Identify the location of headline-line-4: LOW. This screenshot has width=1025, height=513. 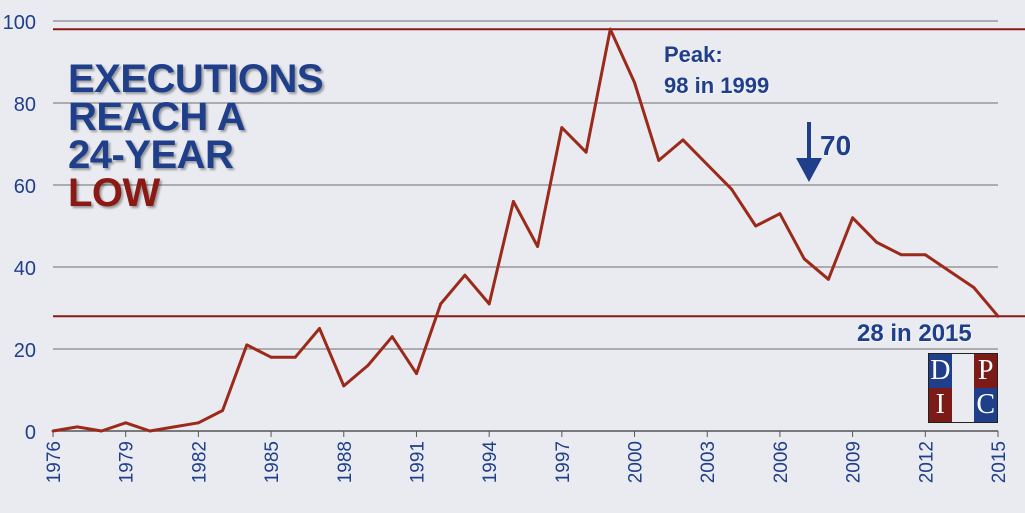
(114, 193).